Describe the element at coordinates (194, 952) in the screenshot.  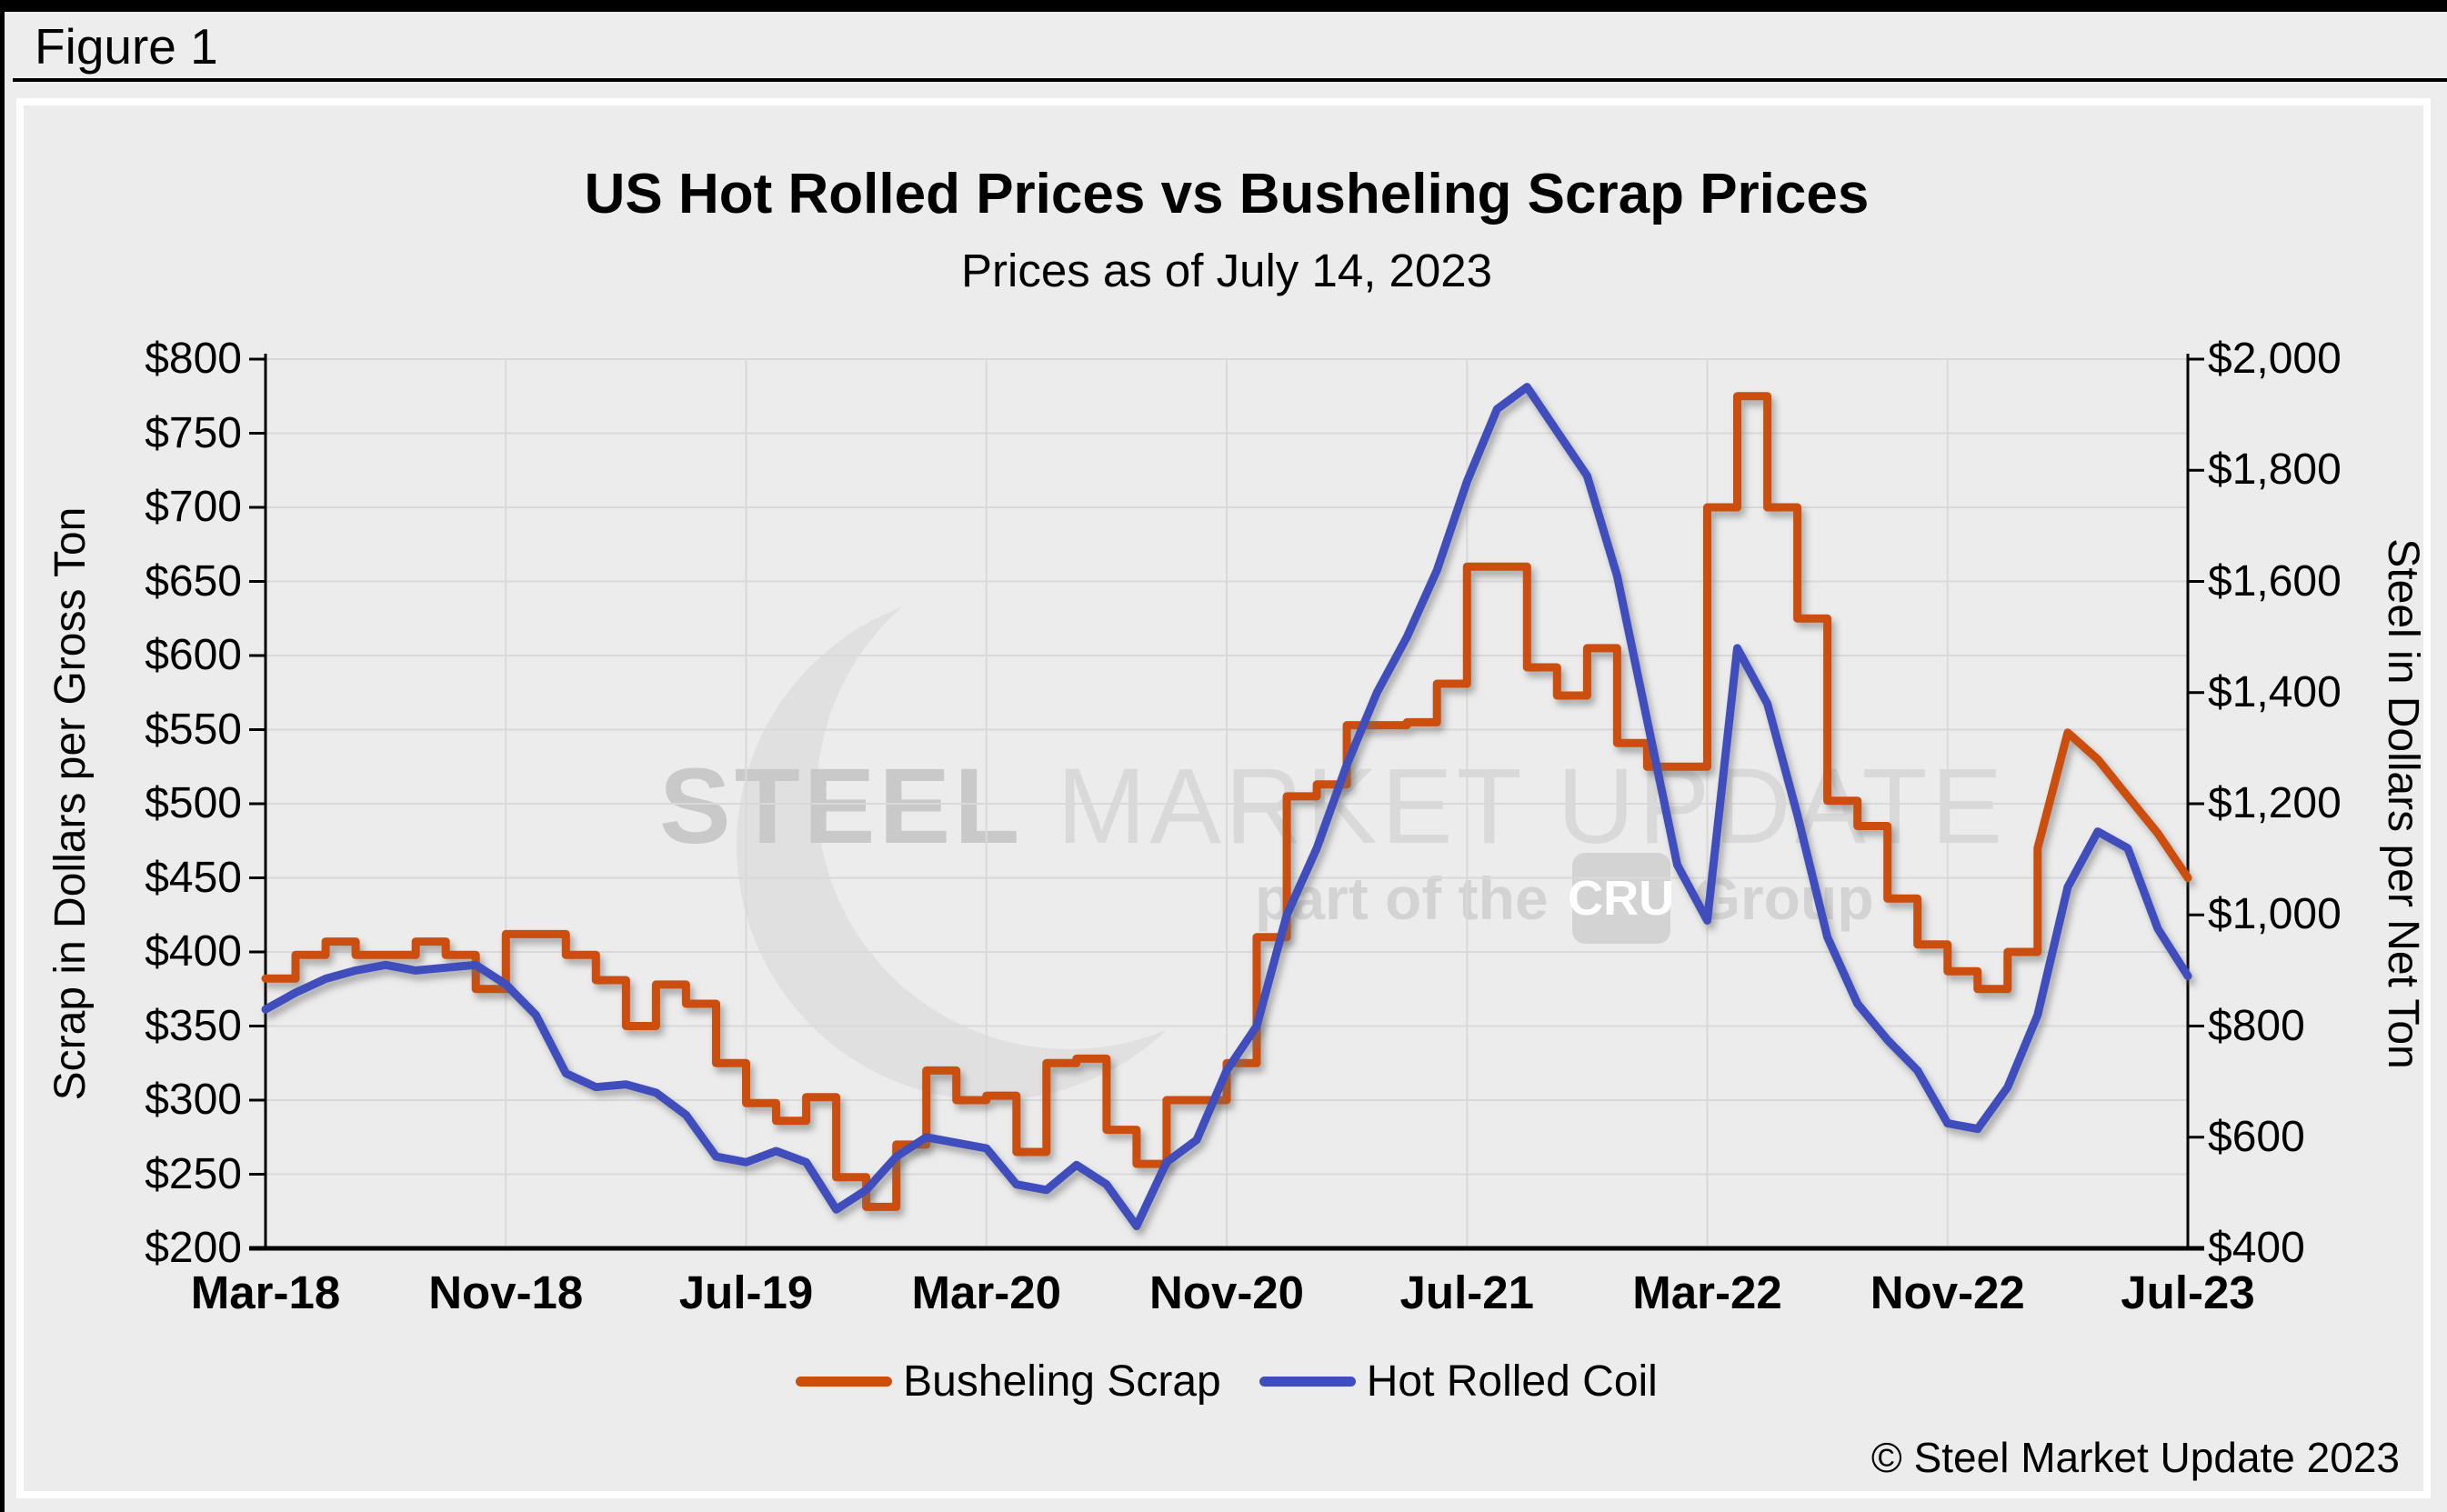
I see `left-axis-tick-label: $400` at that location.